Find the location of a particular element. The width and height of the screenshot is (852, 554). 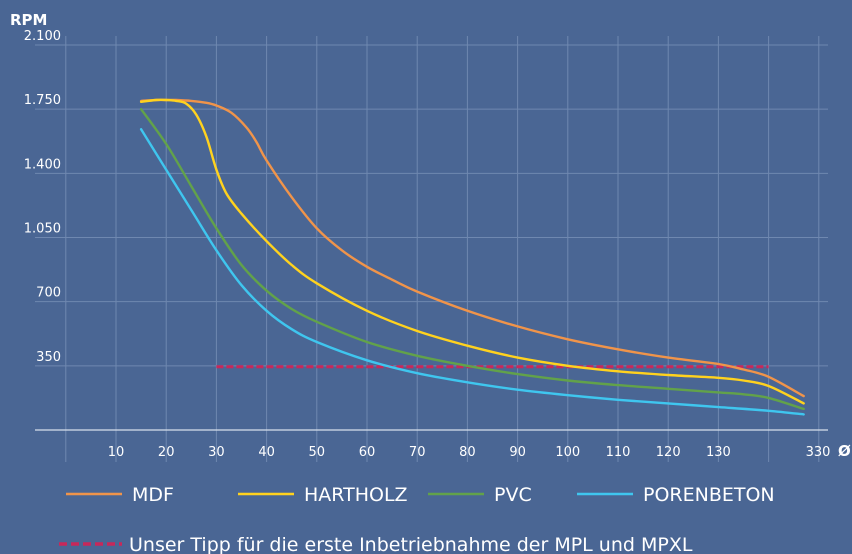

y-tick-label: 1.750 is located at coordinates (42, 100).